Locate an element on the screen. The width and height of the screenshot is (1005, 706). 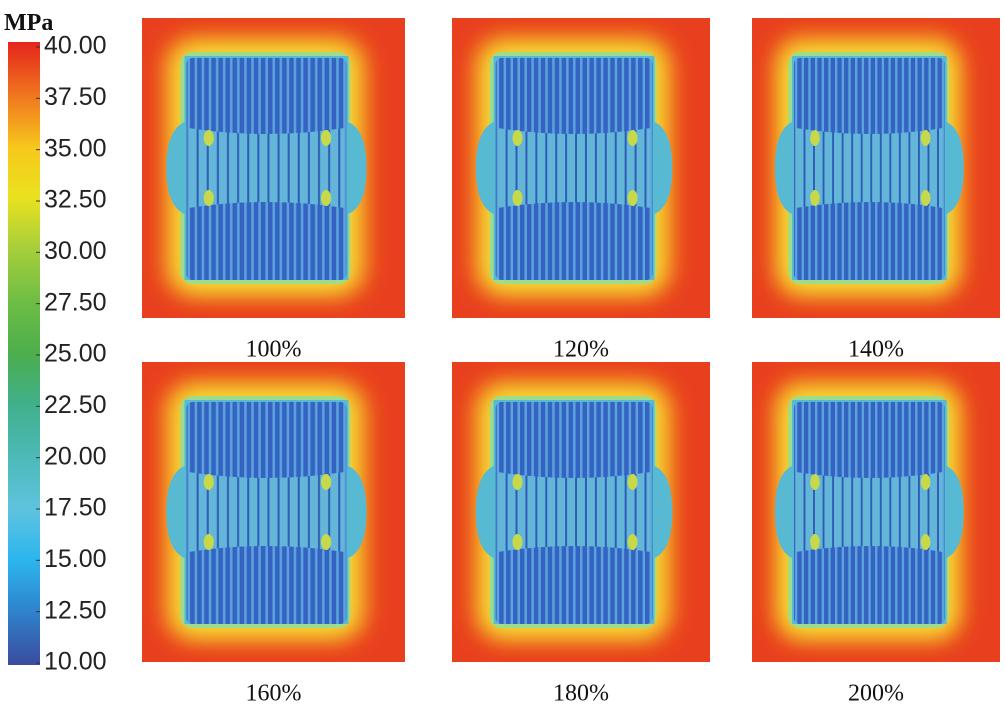
tick-label: 12.50 is located at coordinates (75, 610).